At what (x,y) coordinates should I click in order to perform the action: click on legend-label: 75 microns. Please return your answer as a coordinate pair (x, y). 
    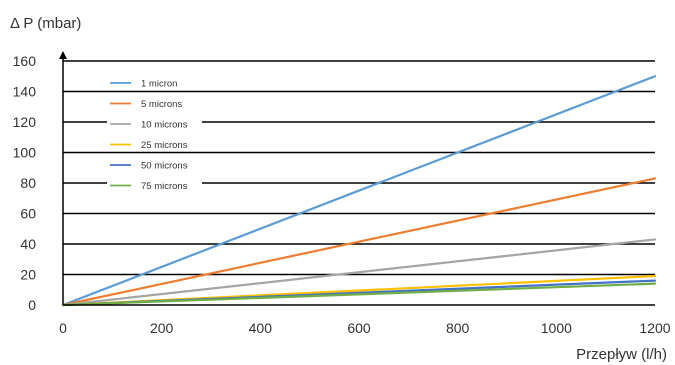
    Looking at the image, I should click on (164, 186).